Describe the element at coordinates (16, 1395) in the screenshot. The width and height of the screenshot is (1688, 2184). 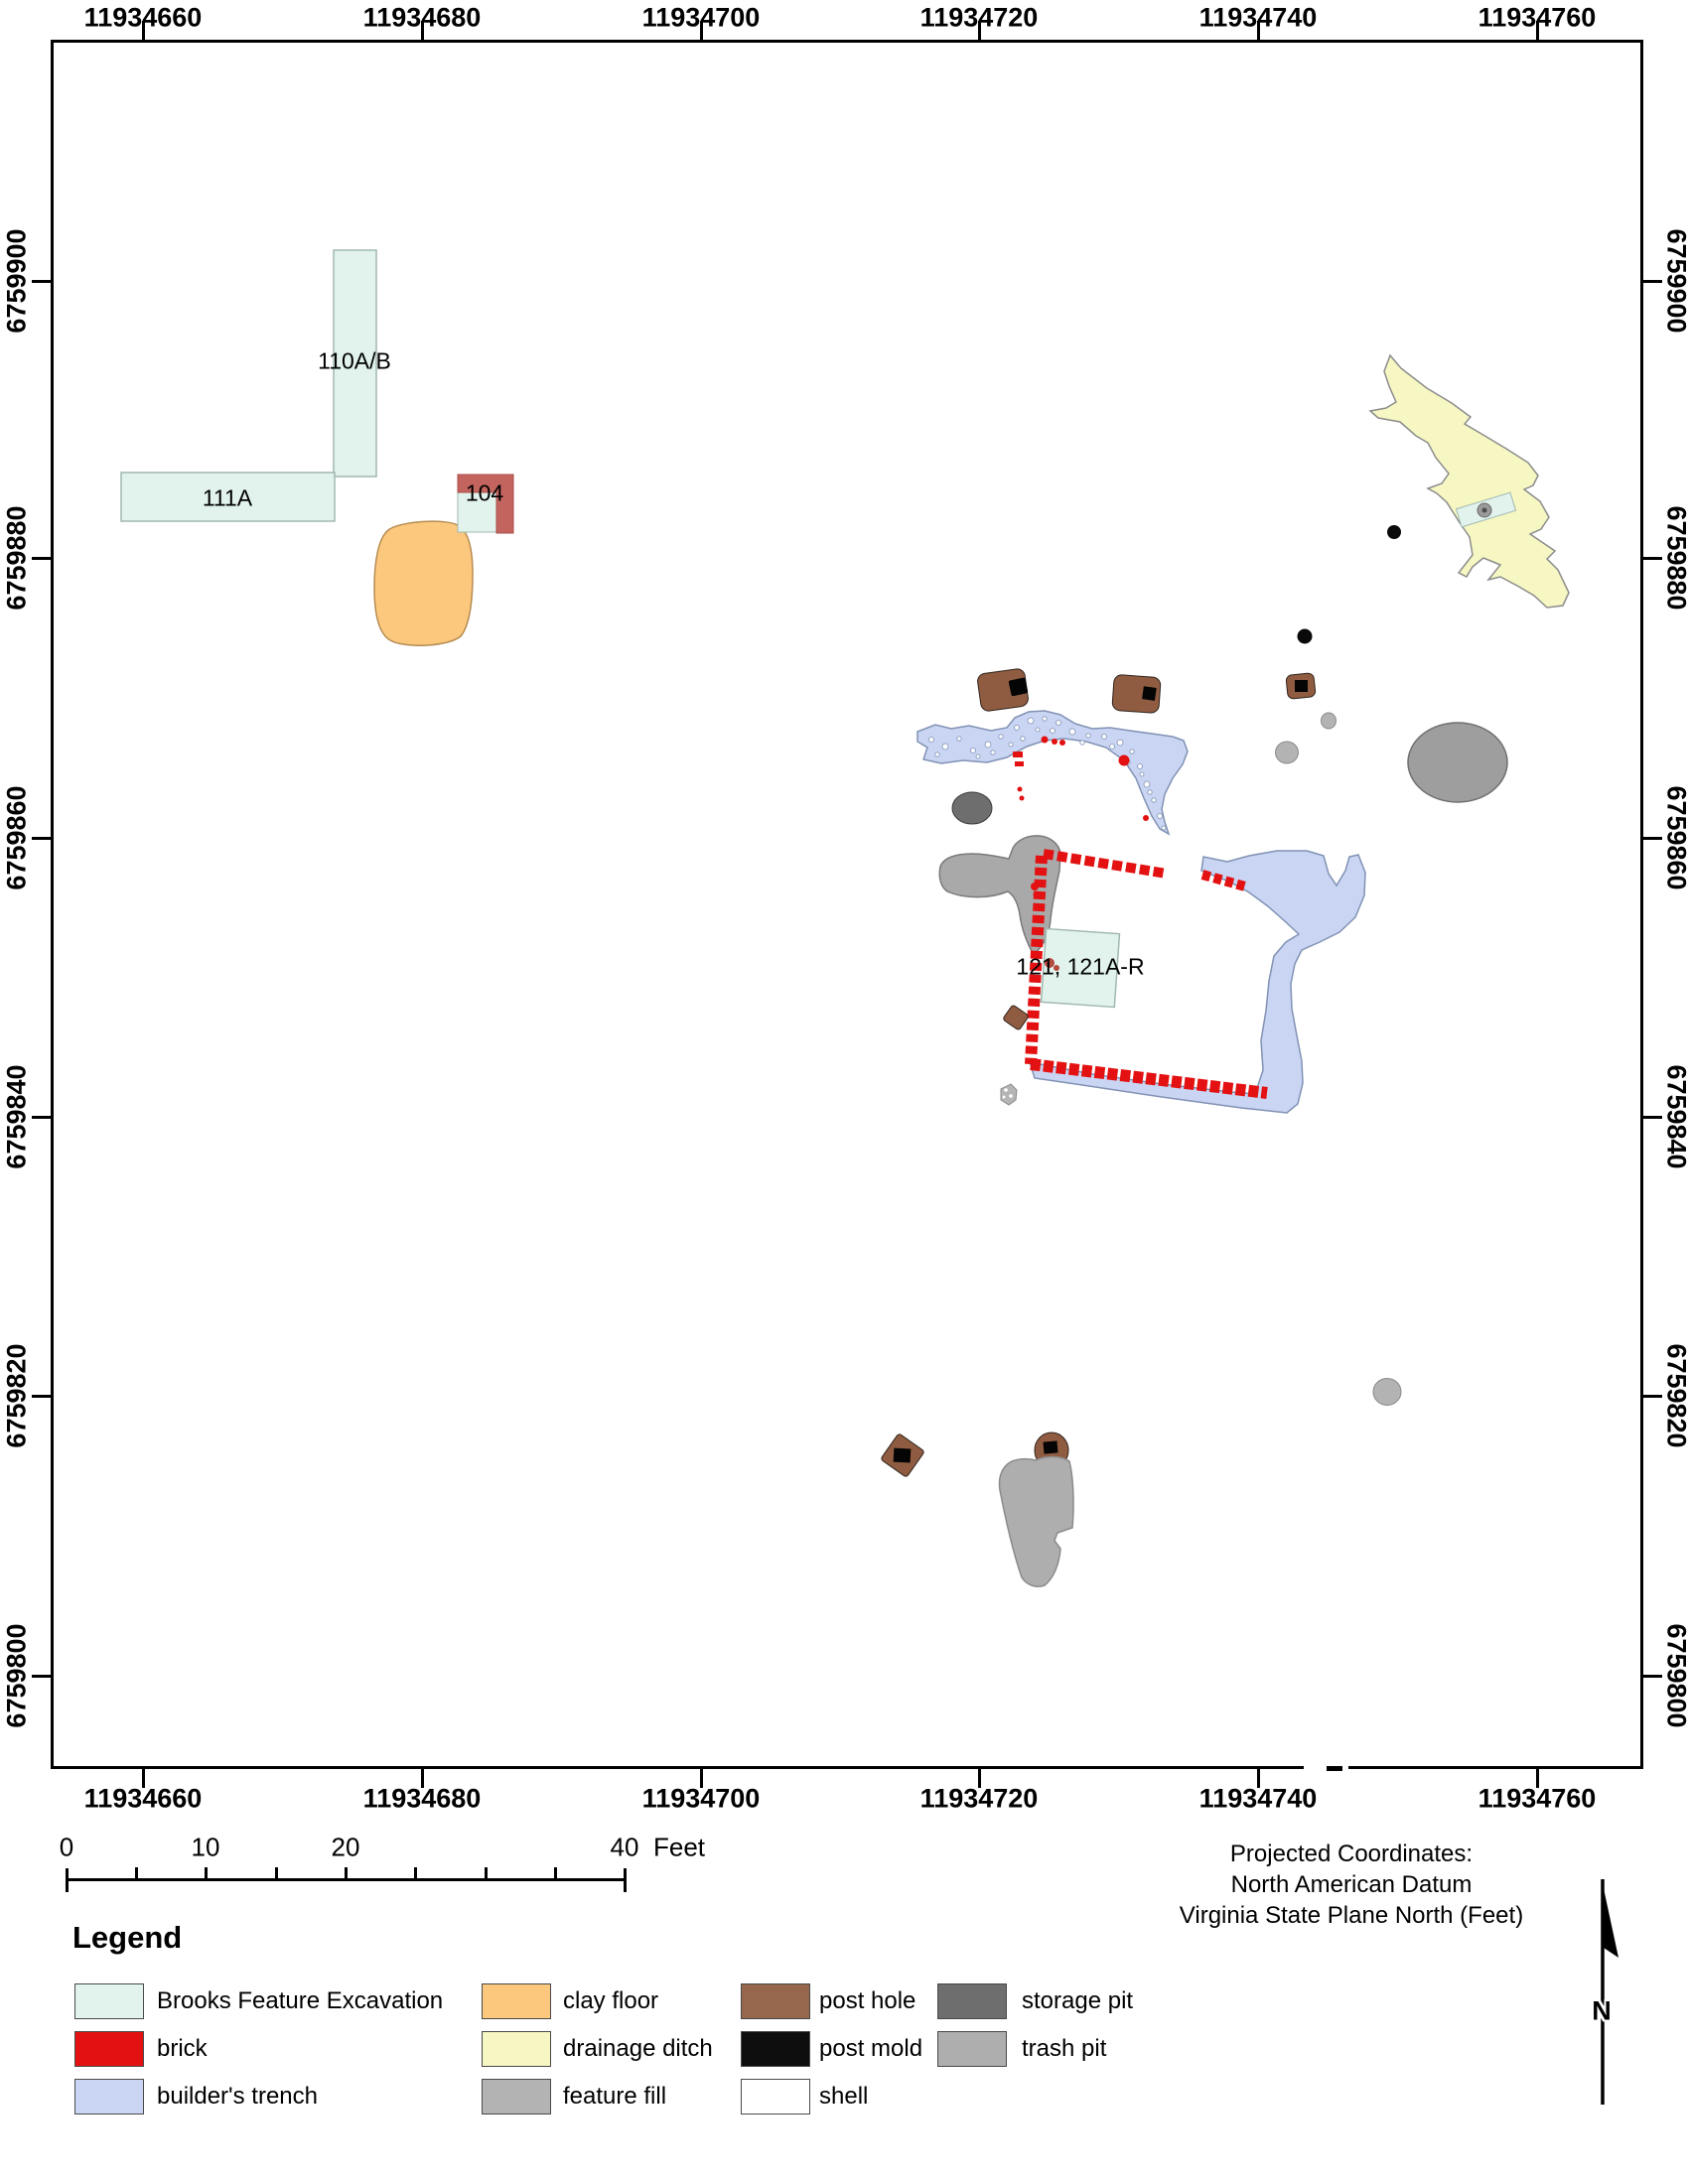
I see `y-axis-label-left: 6759820` at that location.